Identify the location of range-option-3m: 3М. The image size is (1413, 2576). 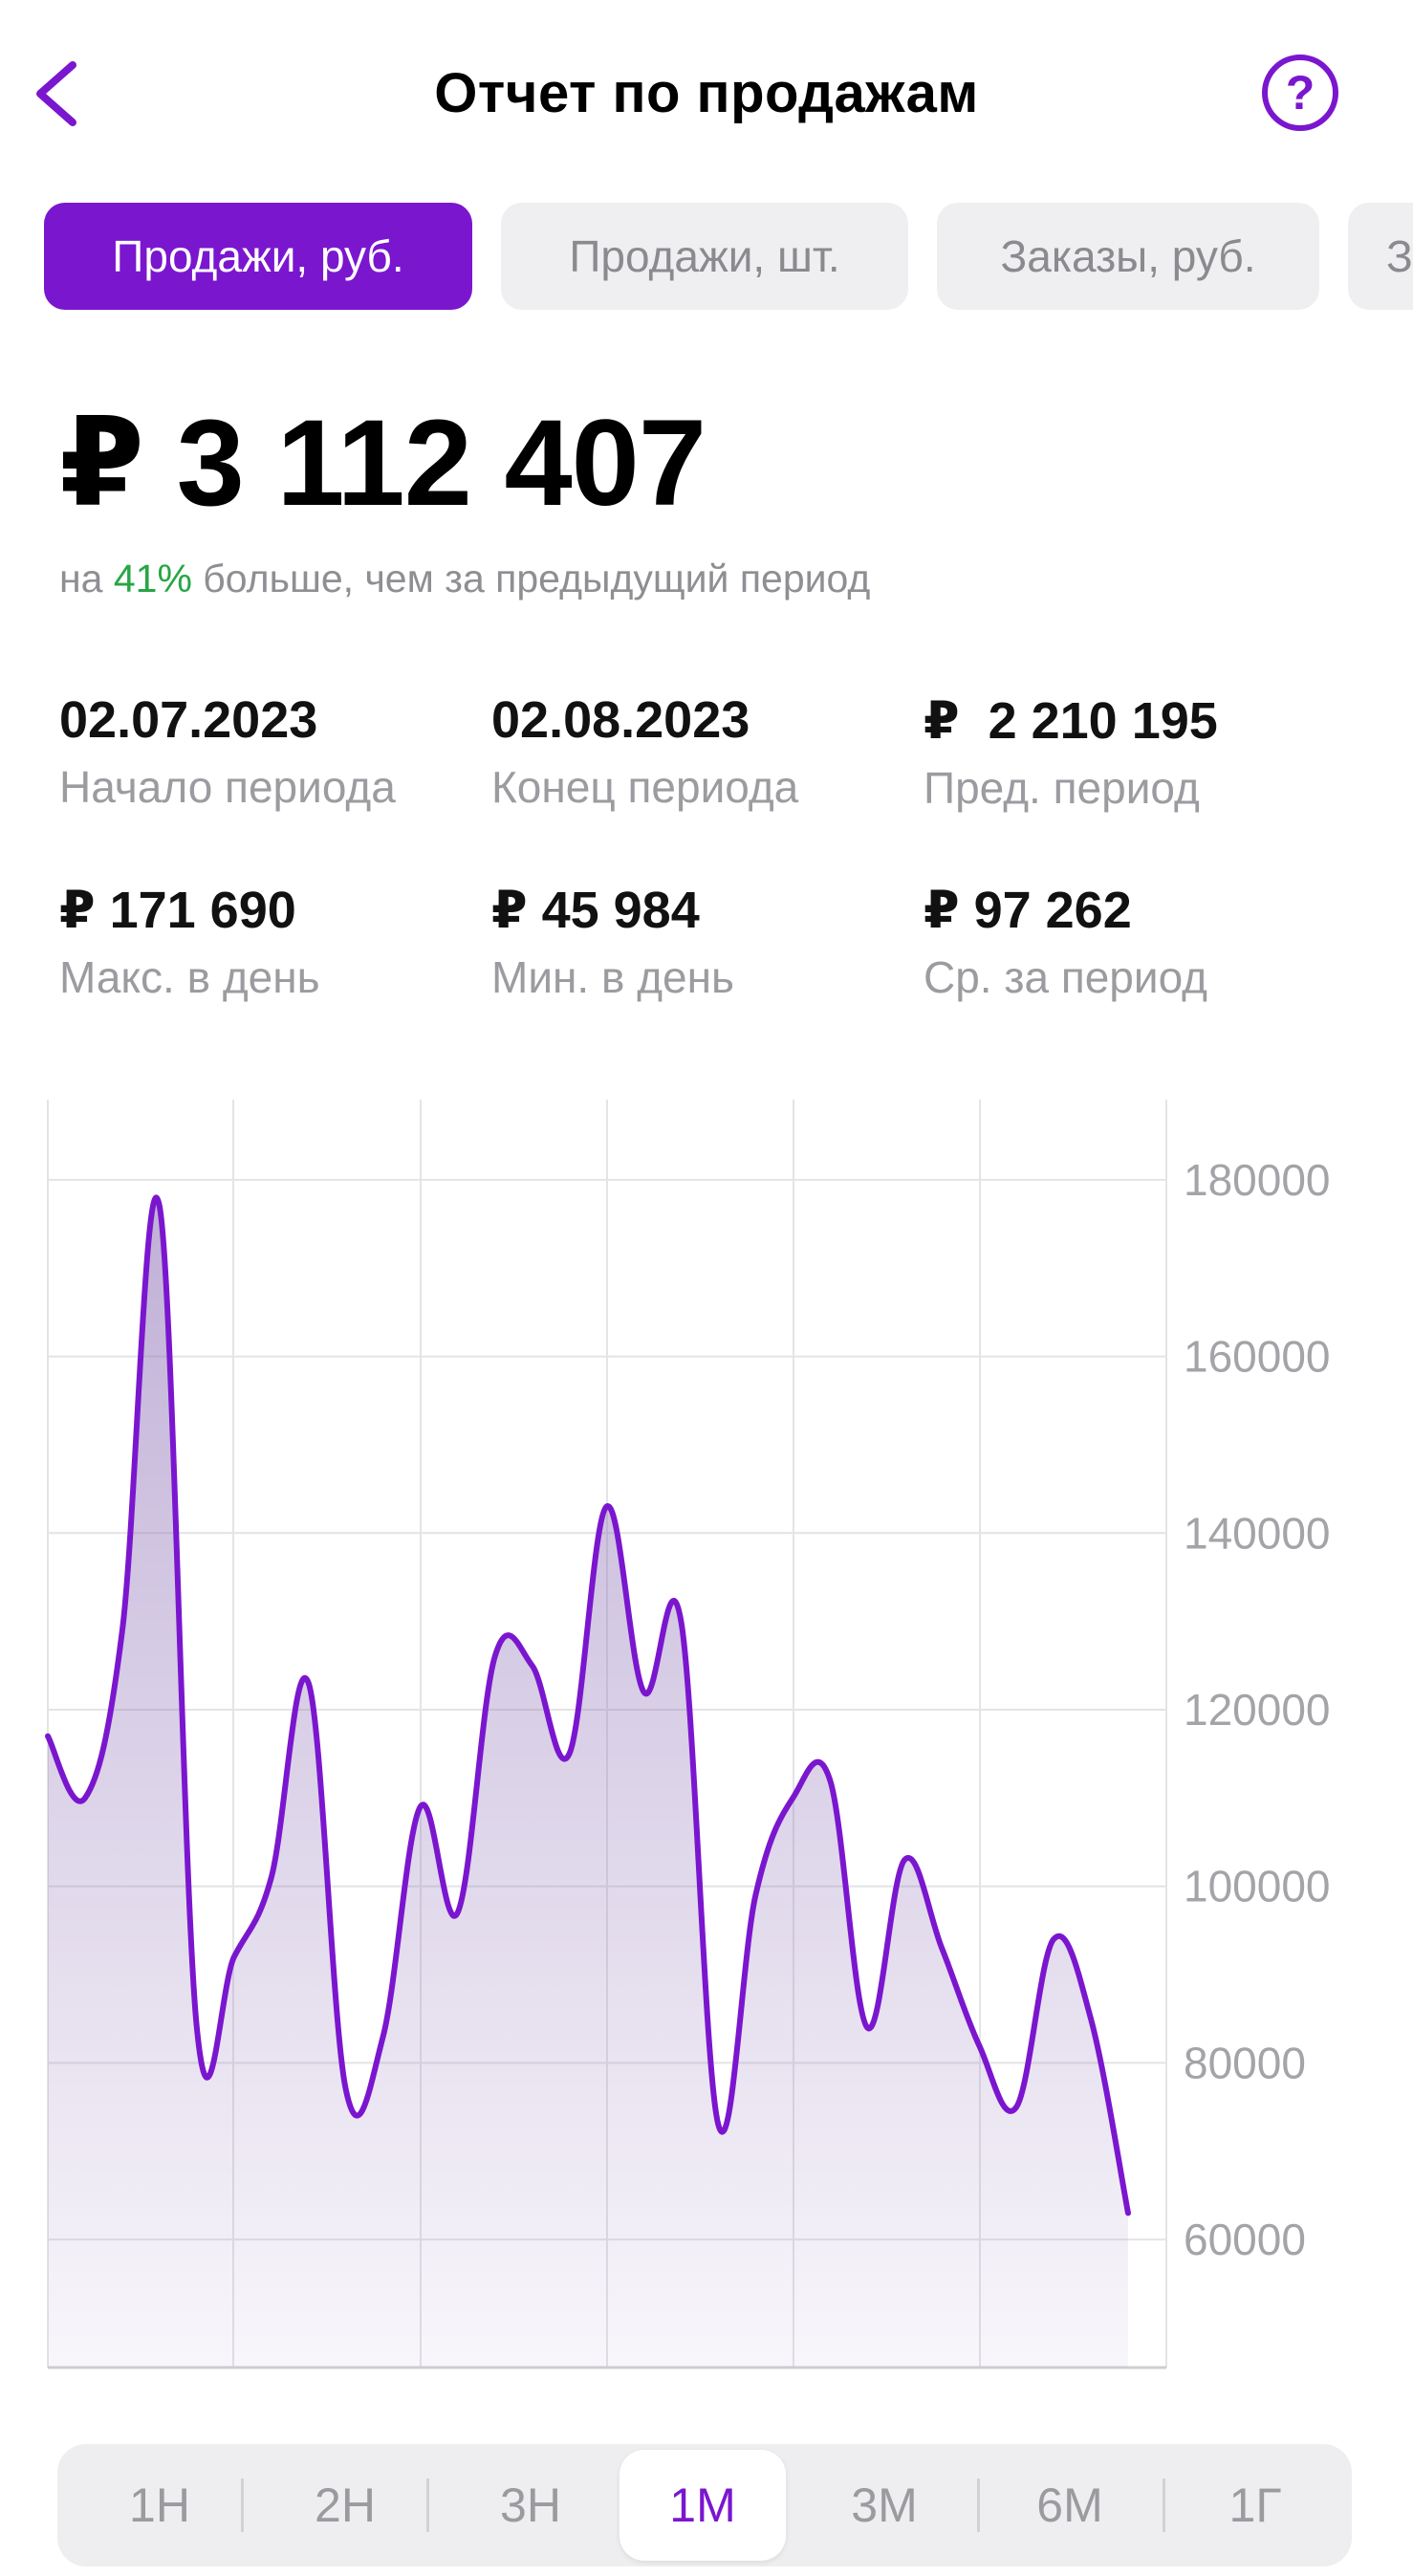
(884, 2505).